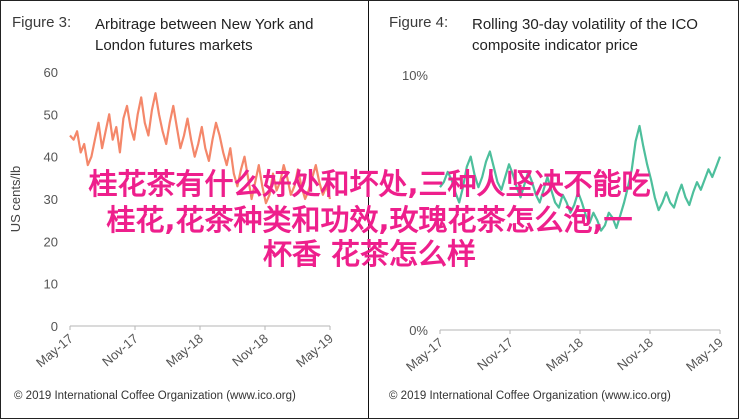 The height and width of the screenshot is (419, 739). Describe the element at coordinates (585, 24) in the screenshot. I see `figure-4-title-line1: Rolling 30-day volatility of the ICO` at that location.